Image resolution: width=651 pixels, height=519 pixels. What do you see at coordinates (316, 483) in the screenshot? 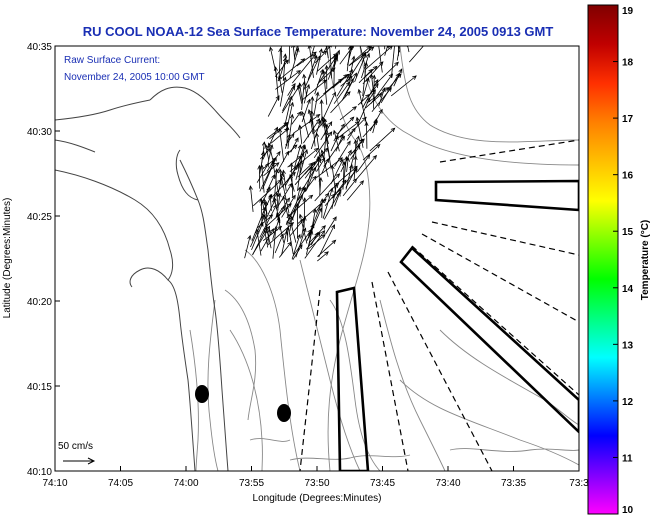
I see `x-tick-label: 73:50` at bounding box center [316, 483].